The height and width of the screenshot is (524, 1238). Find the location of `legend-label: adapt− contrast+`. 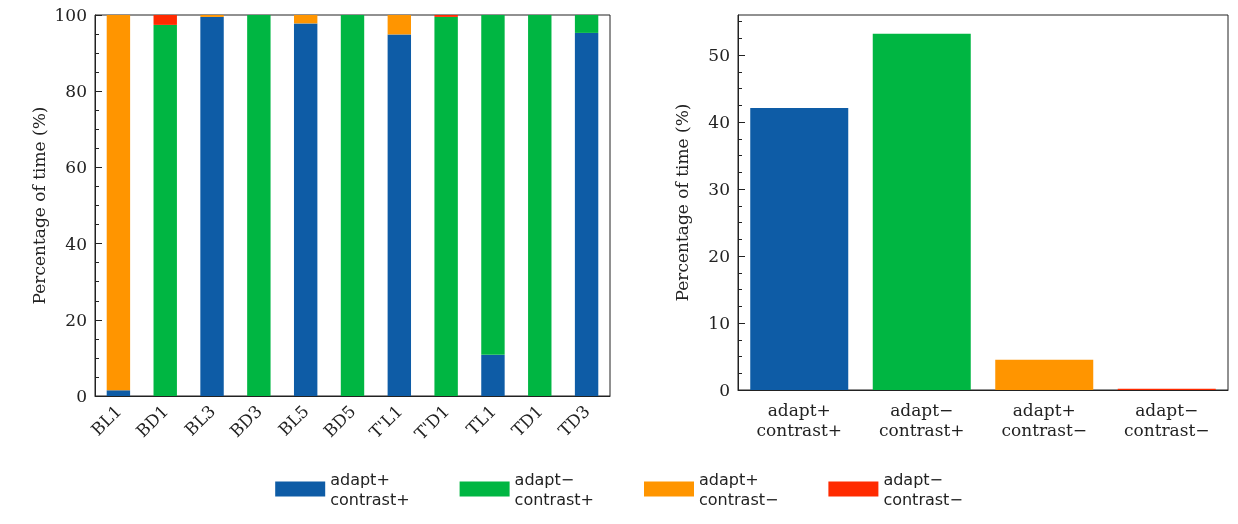

legend-label: adapt− contrast+ is located at coordinates (554, 489).